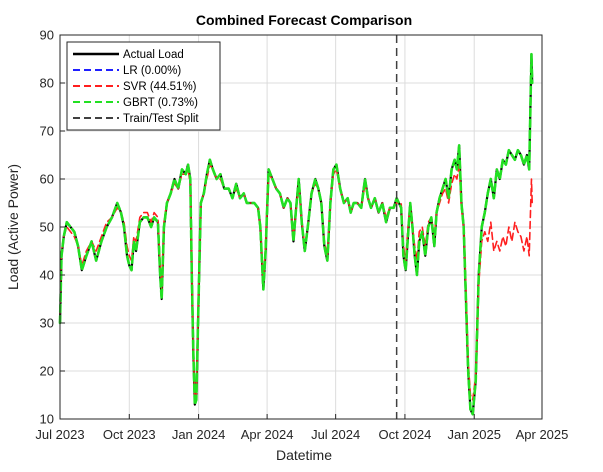  I want to click on x-tick-label: Jul 2024, so click(335, 434).